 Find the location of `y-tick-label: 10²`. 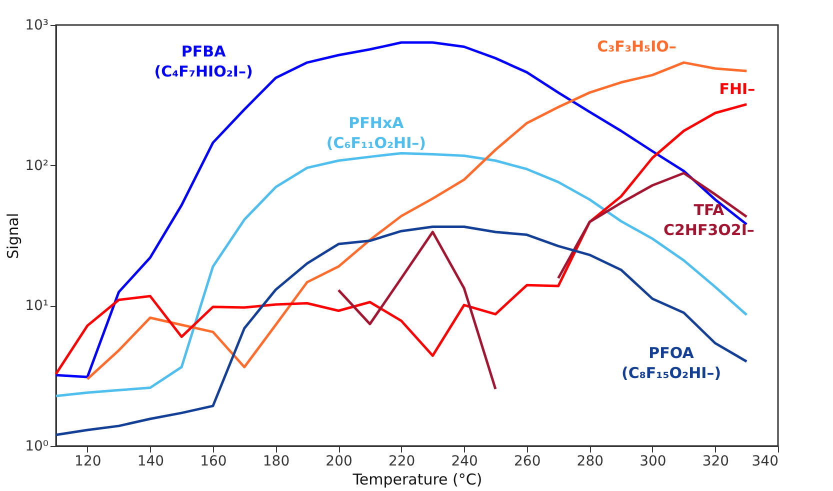

y-tick-label: 10² is located at coordinates (36, 166).